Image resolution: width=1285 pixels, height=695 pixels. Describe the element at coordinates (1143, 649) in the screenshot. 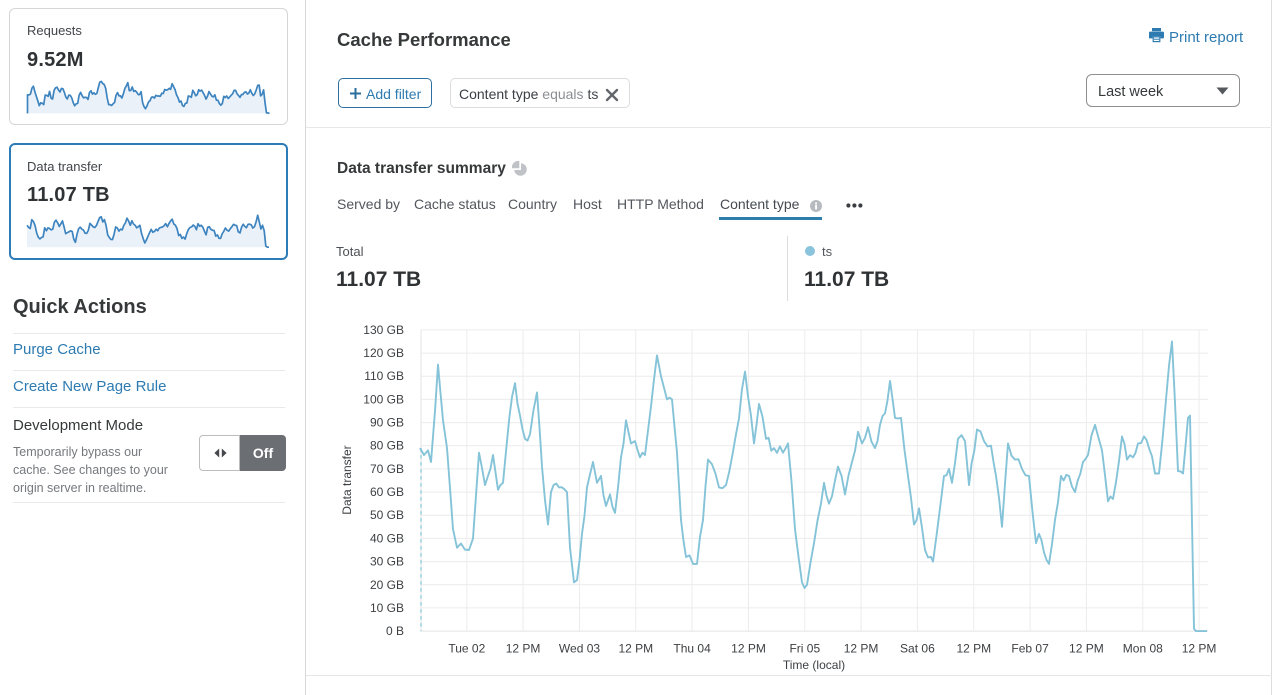

I see `svg-text: Mon 08` at that location.